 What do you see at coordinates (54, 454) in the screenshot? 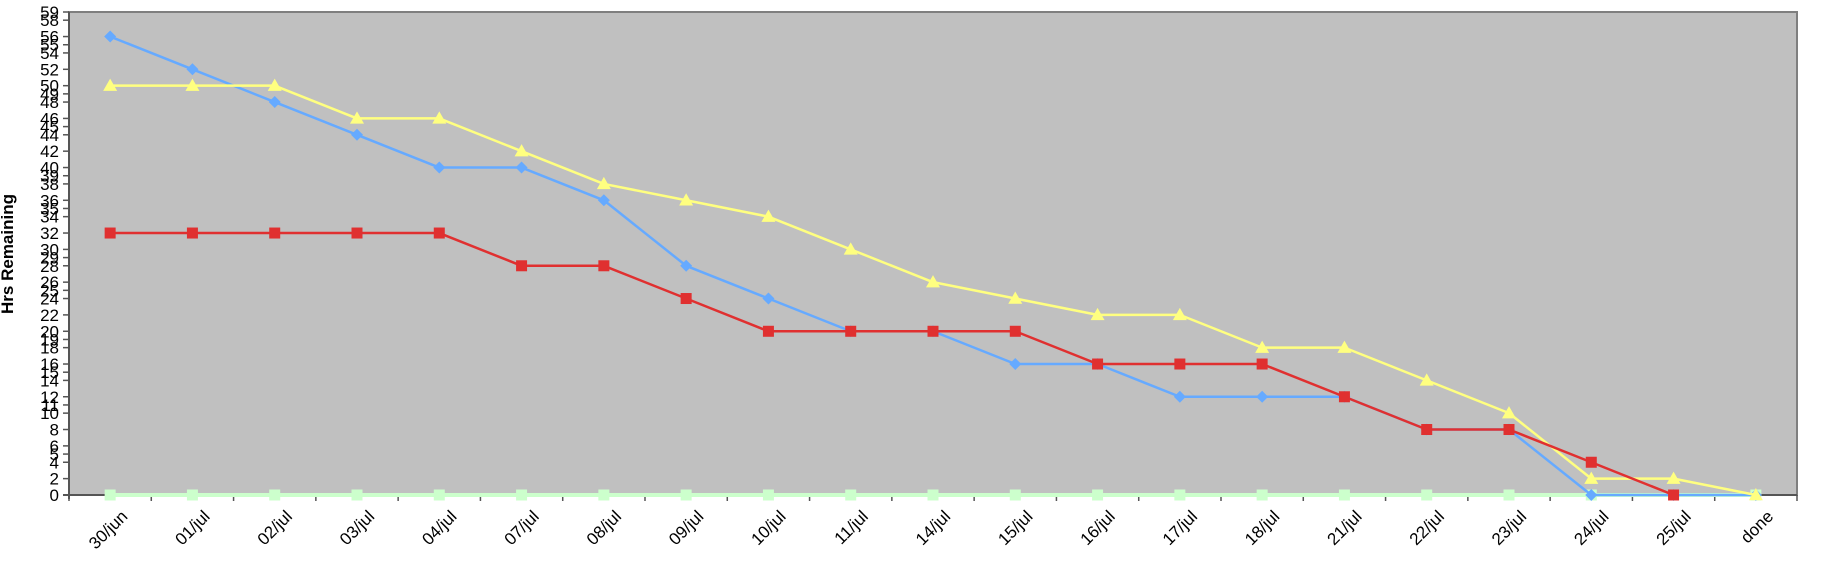
I see `y-tick-label: 5` at bounding box center [54, 454].